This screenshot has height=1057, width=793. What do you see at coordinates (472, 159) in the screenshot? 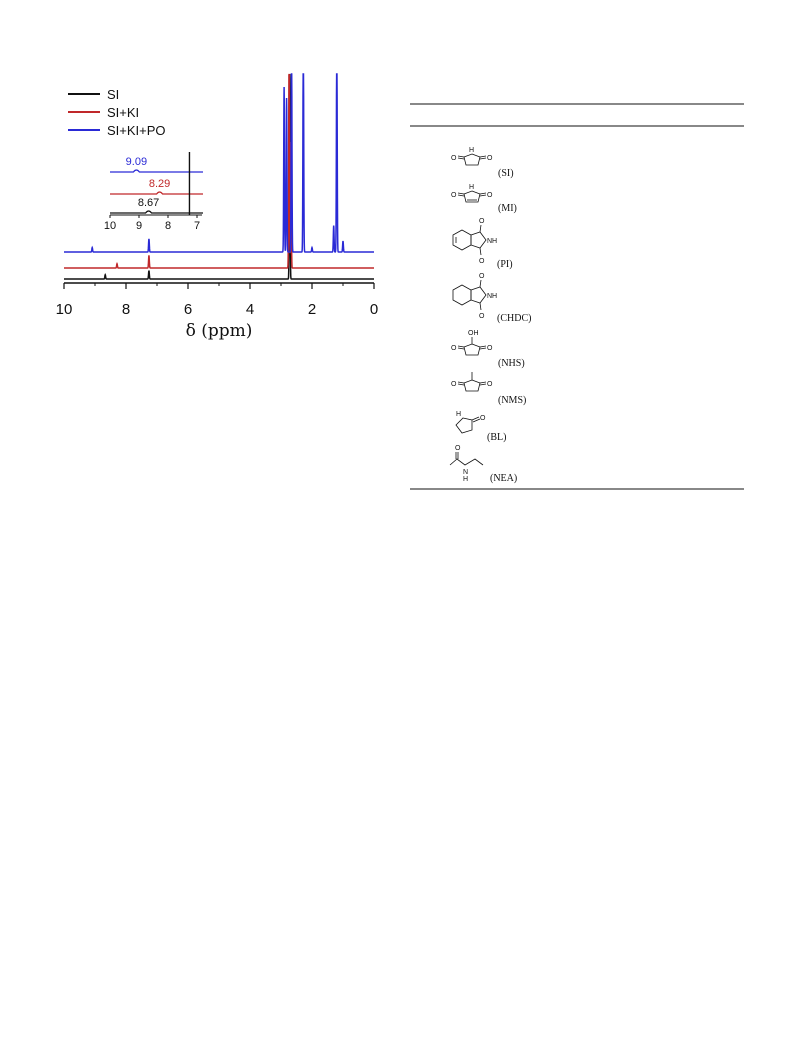
I see `structure-succinimide` at bounding box center [472, 159].